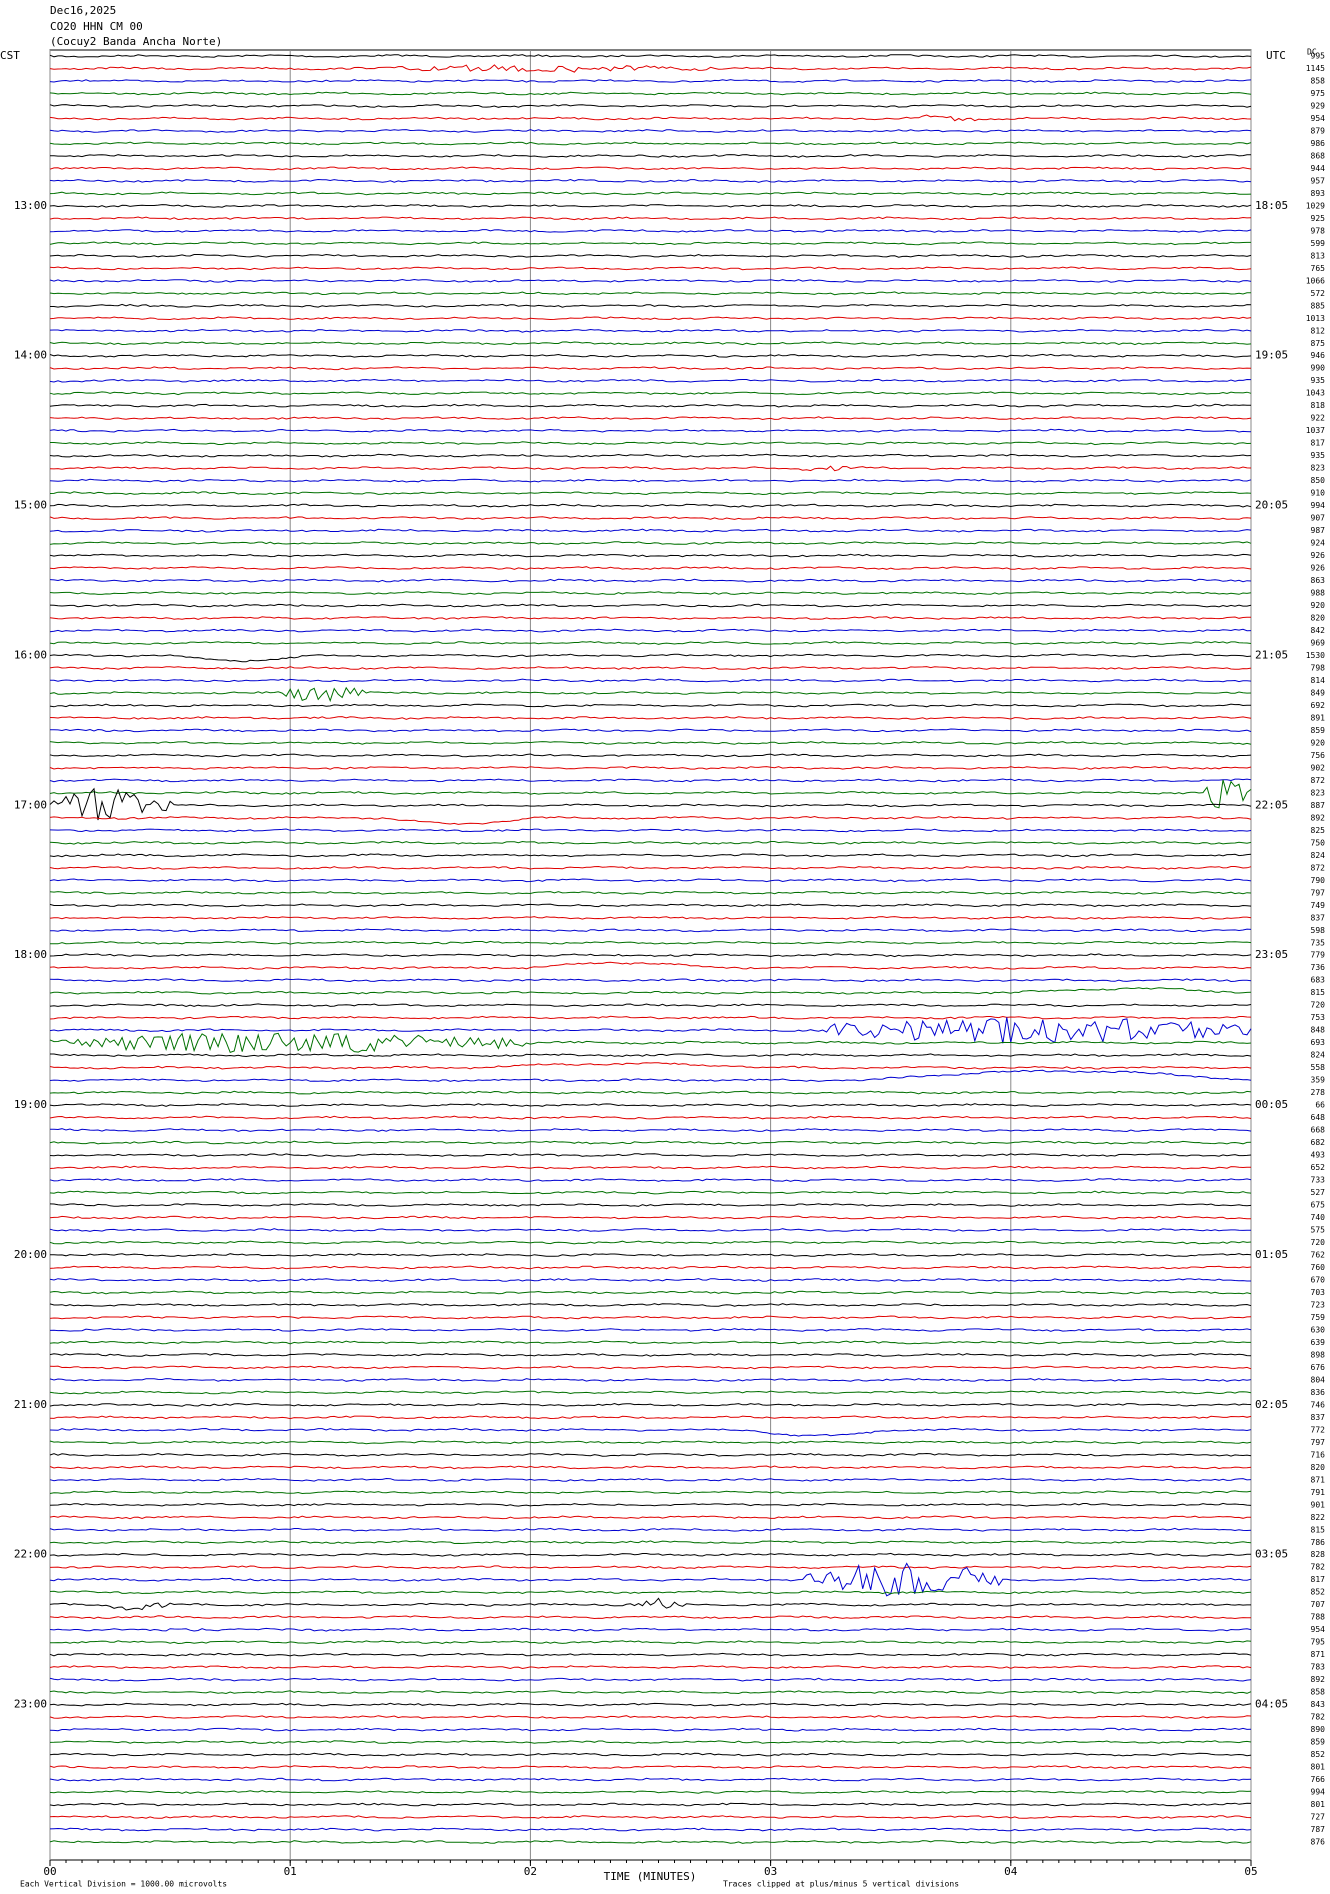 The image size is (1330, 1894). Describe the element at coordinates (1276, 55) in the screenshot. I see `right-zone: UTC` at that location.